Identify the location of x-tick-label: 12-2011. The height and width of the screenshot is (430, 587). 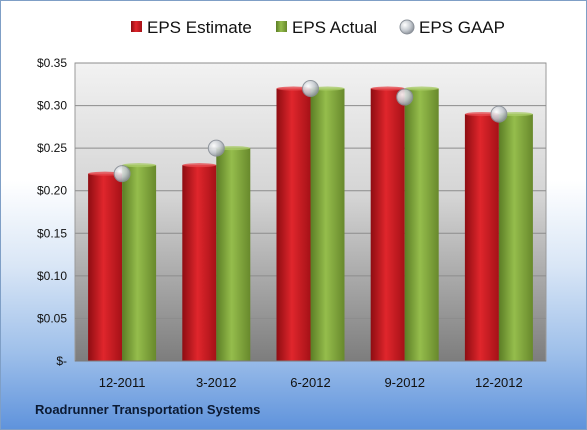
(122, 382).